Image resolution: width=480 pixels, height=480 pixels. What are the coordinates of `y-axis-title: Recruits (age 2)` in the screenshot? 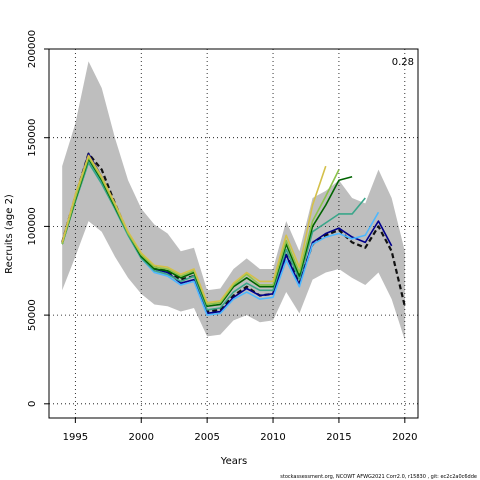 It's located at (9, 234).